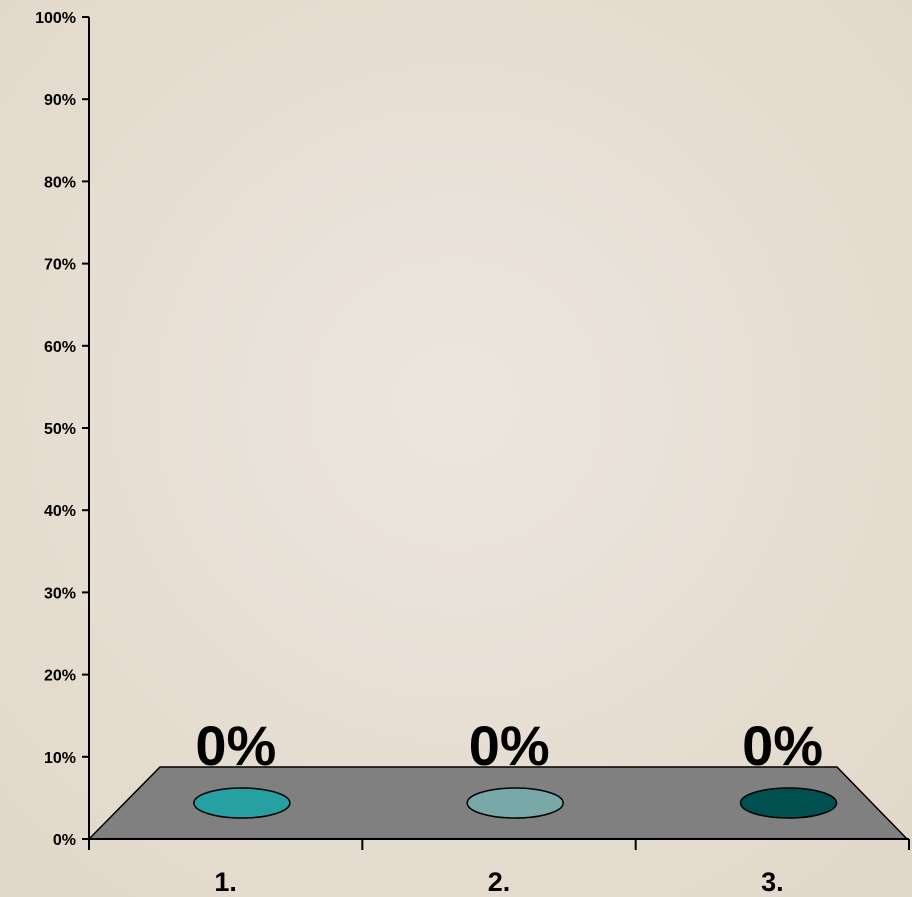  Describe the element at coordinates (55, 18) in the screenshot. I see `y-tick-label: 100%` at that location.